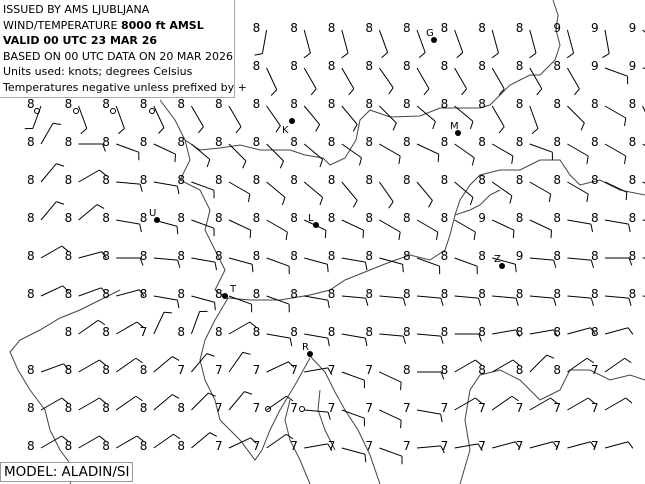 This screenshot has width=645, height=484. Describe the element at coordinates (430, 33) in the screenshot. I see `city-label: G` at that location.